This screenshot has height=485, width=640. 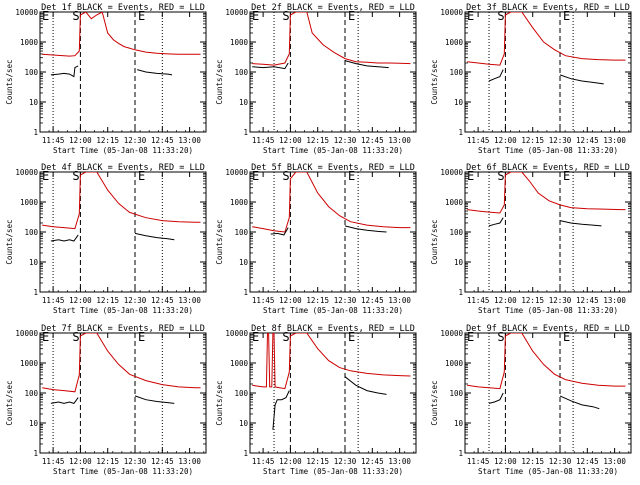 I want to click on panel-title: Det 3f BLACK = Events, RED = LLD, so click(x=548, y=8).